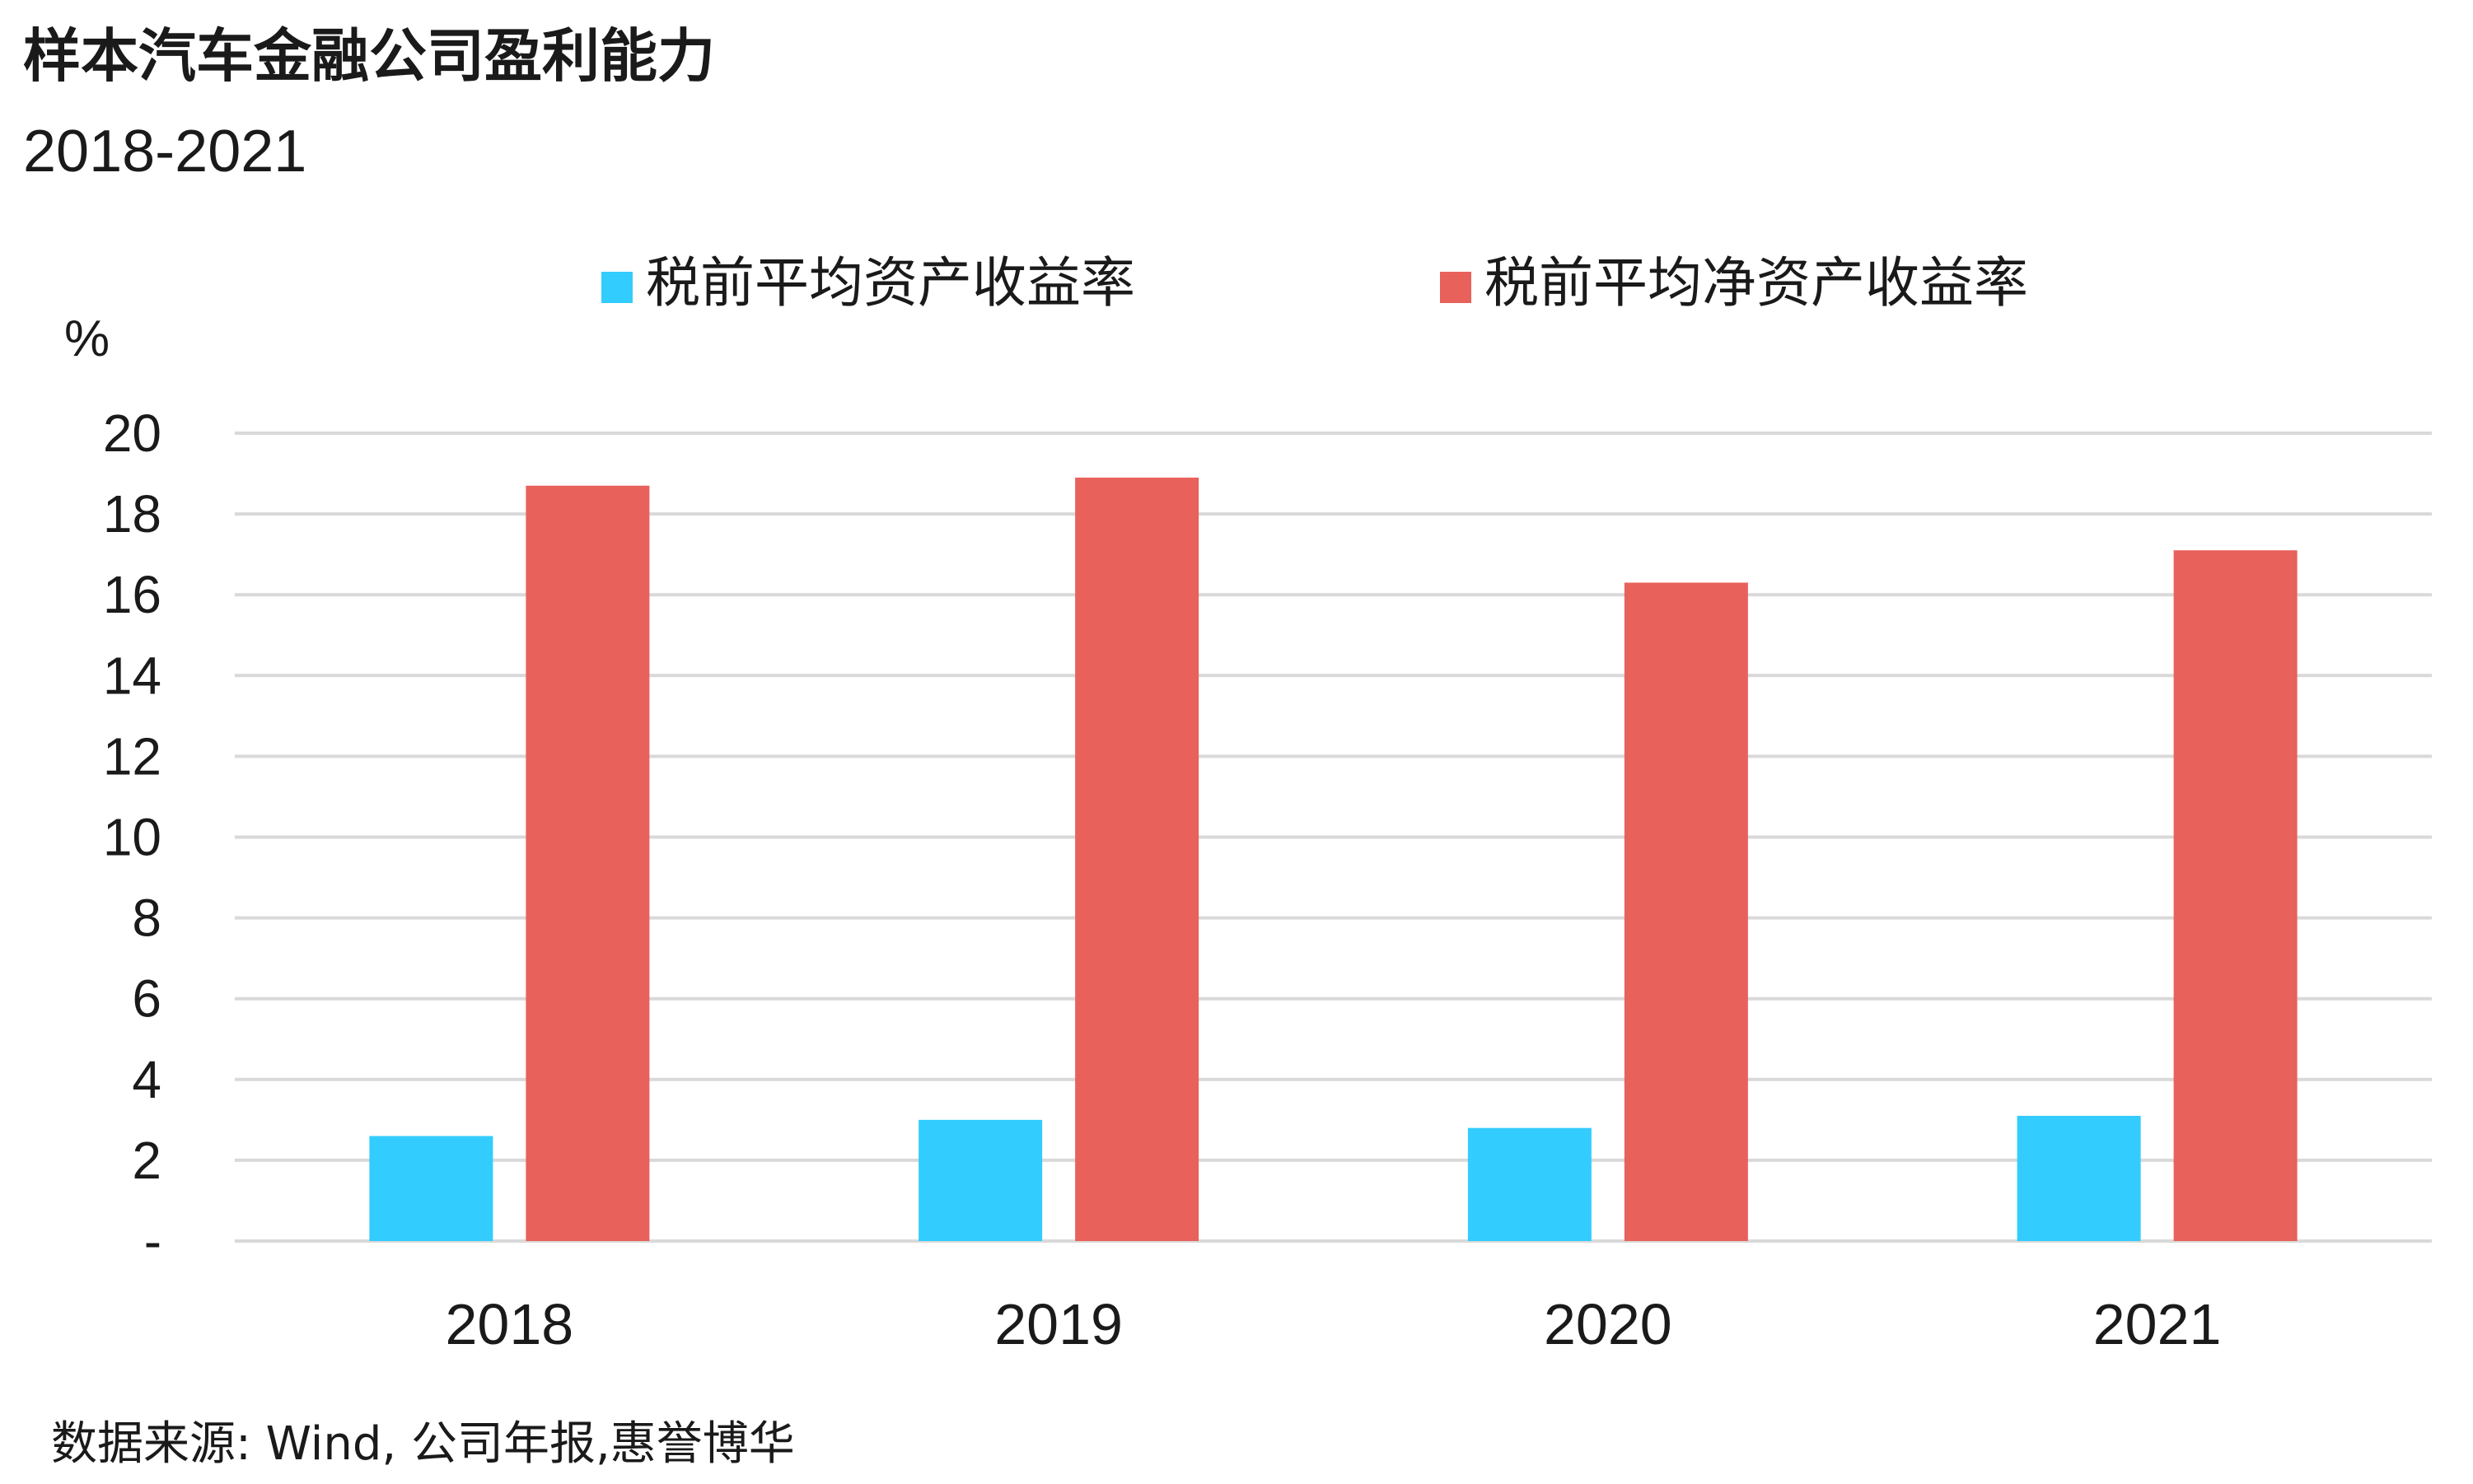 The width and height of the screenshot is (2473, 1484). Describe the element at coordinates (510, 1324) in the screenshot. I see `x-tick-label: 2018` at that location.